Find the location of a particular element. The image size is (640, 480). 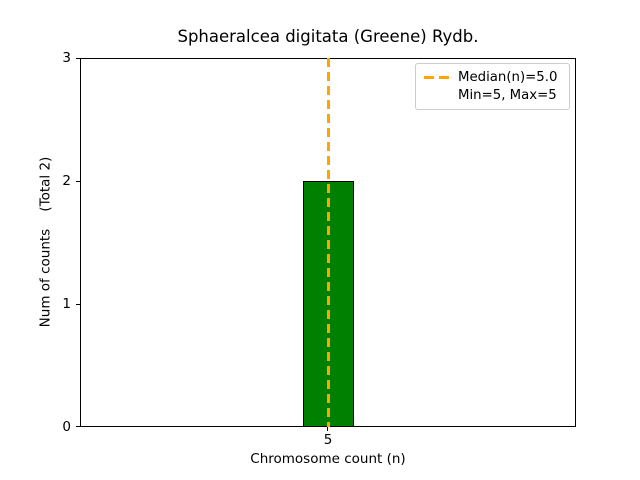

legend-entry-median: Median(n)=5.0 is located at coordinates (492, 77).